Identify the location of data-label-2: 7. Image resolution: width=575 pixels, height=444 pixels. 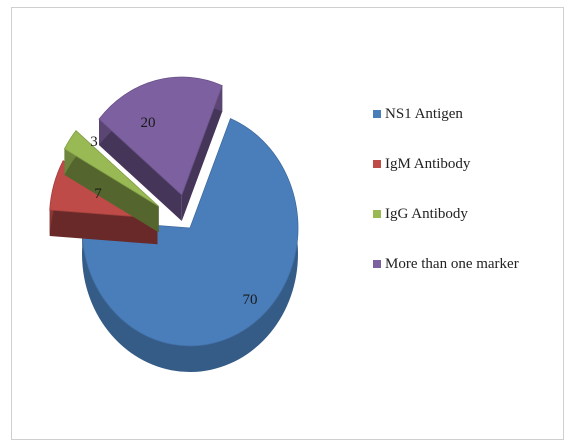
(98, 194).